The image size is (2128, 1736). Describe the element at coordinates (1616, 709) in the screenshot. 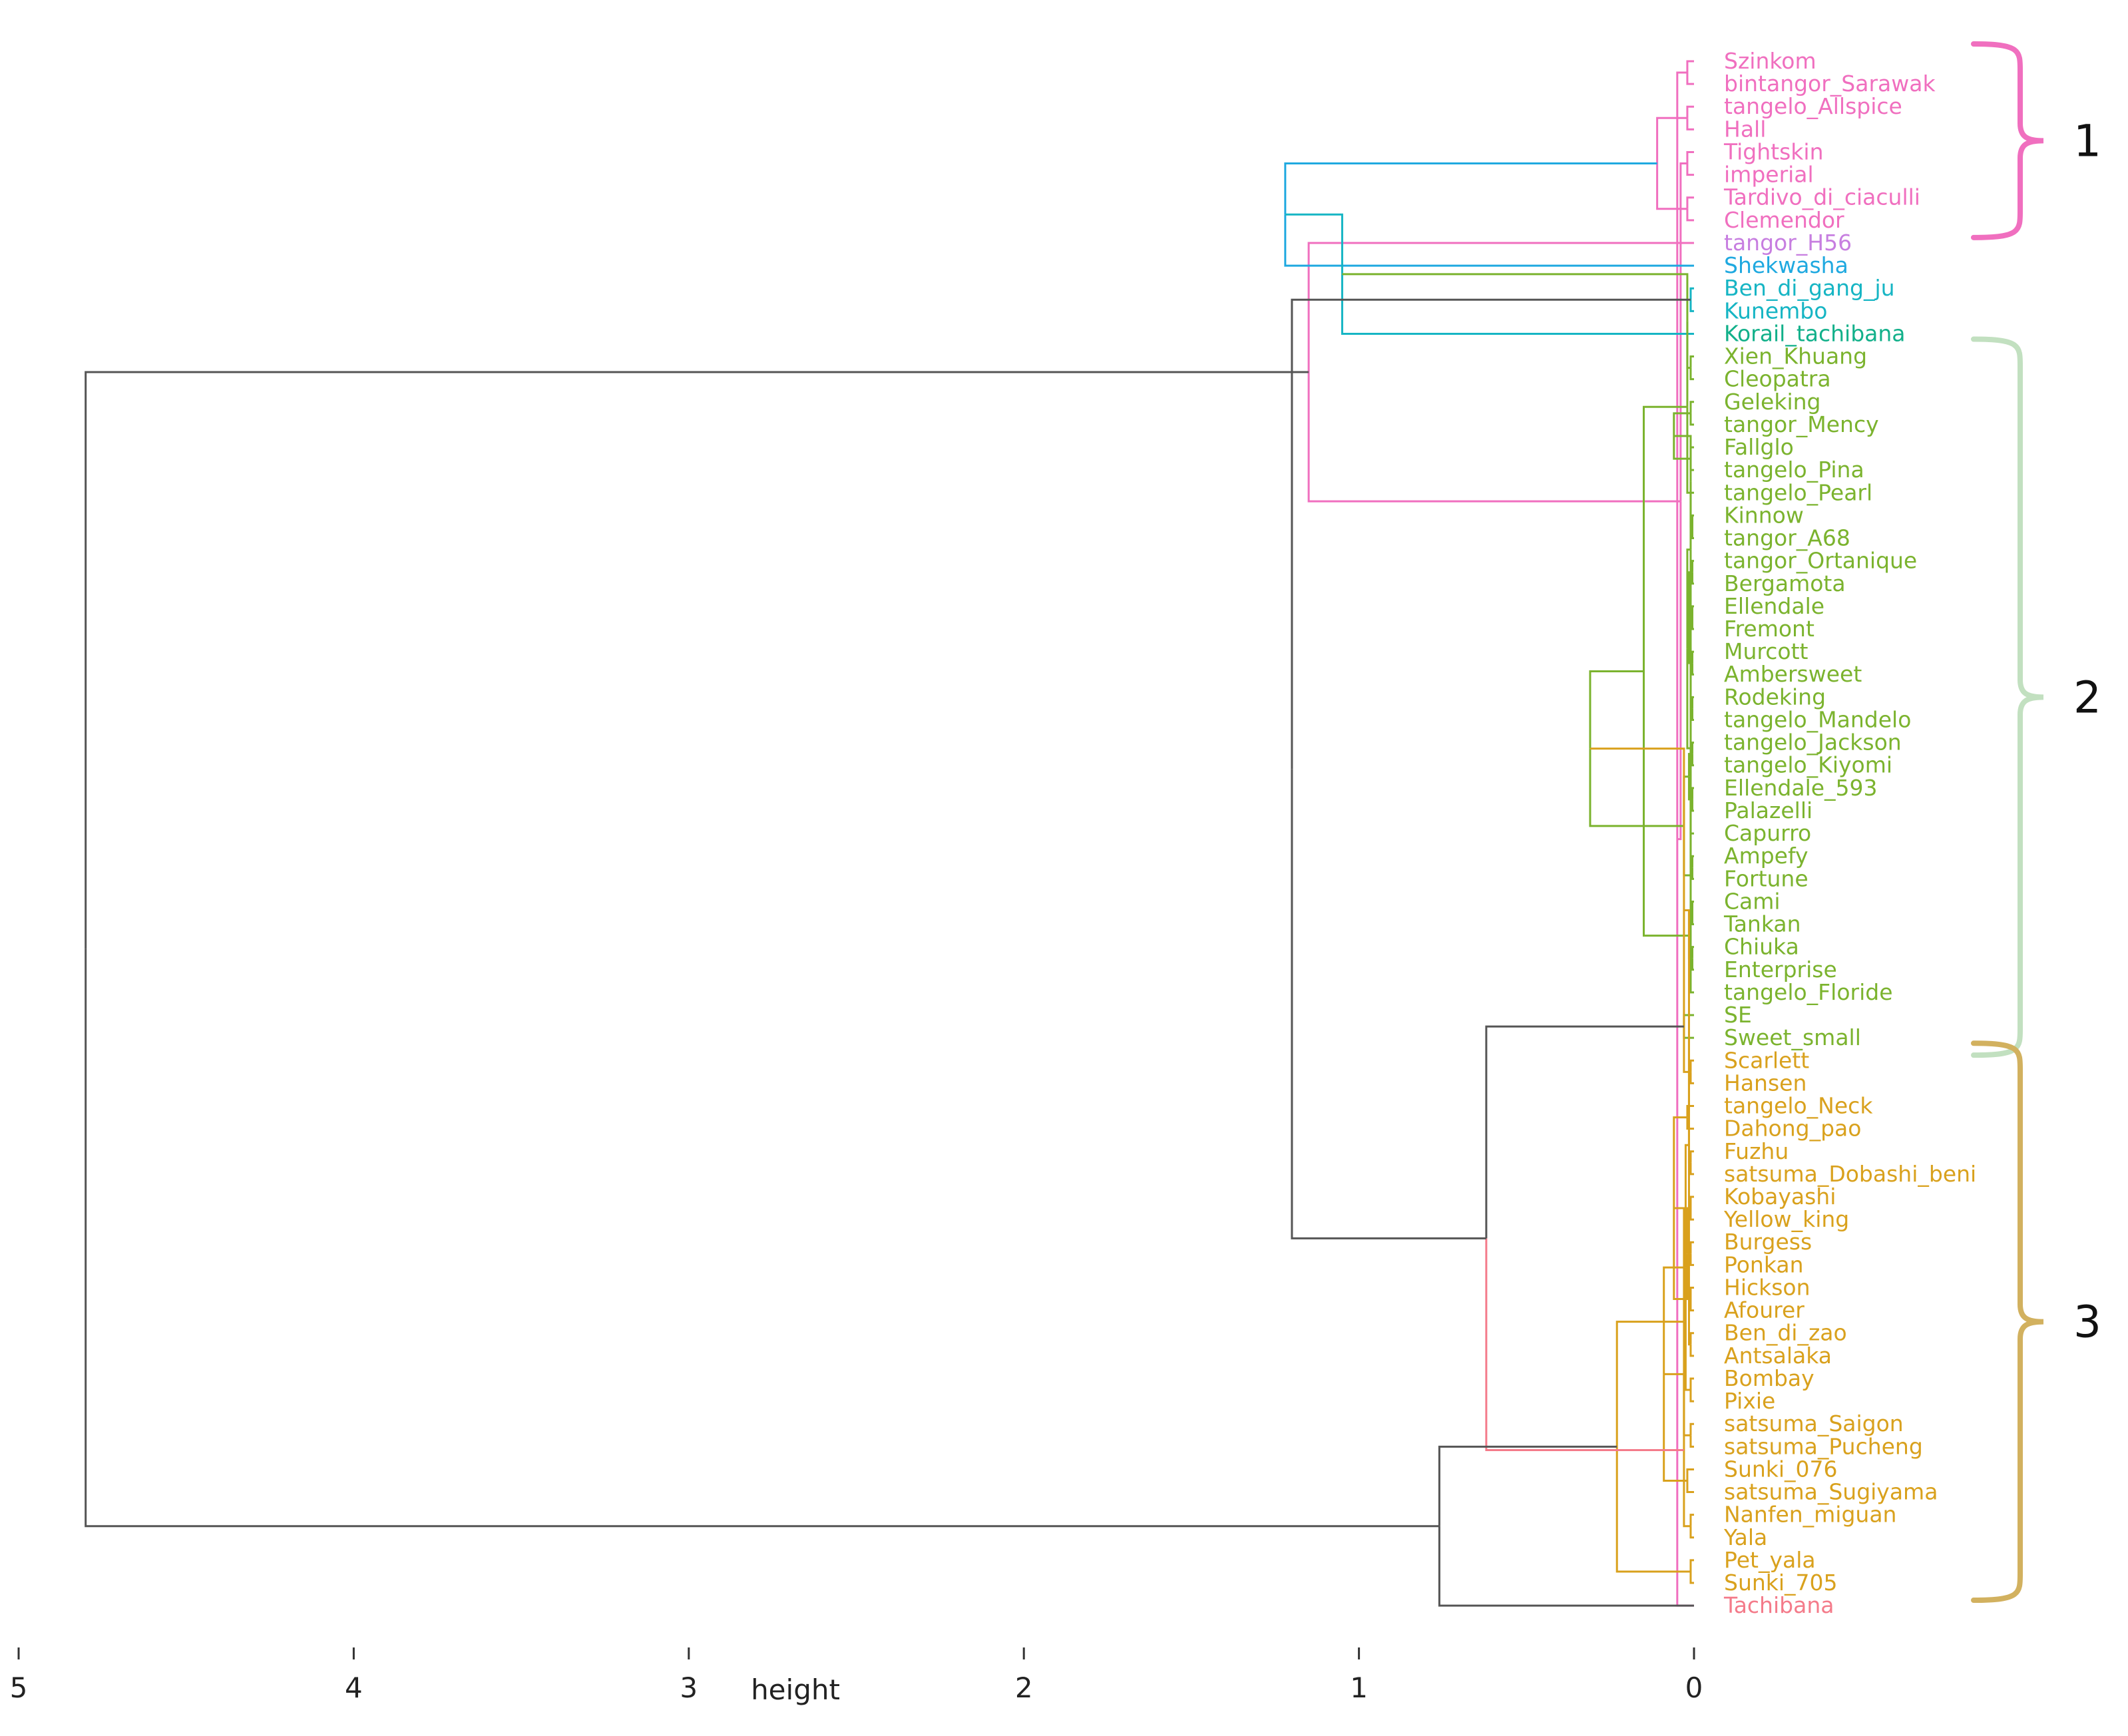

I see `dendrogram-link-40-b` at that location.